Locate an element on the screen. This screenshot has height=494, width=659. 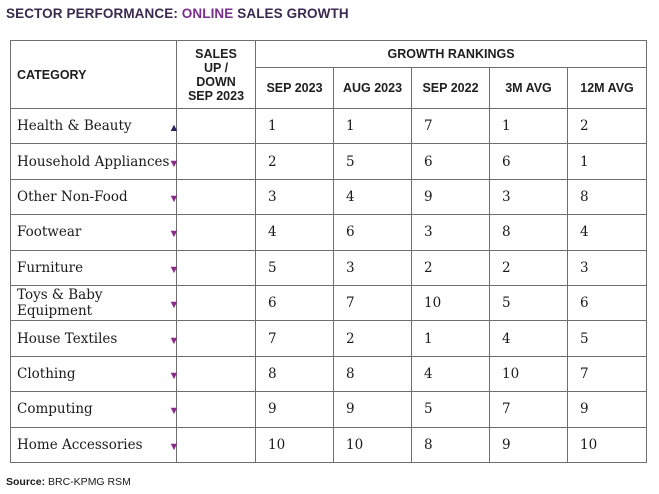
aug-2023-cell: 7 is located at coordinates (372, 303).